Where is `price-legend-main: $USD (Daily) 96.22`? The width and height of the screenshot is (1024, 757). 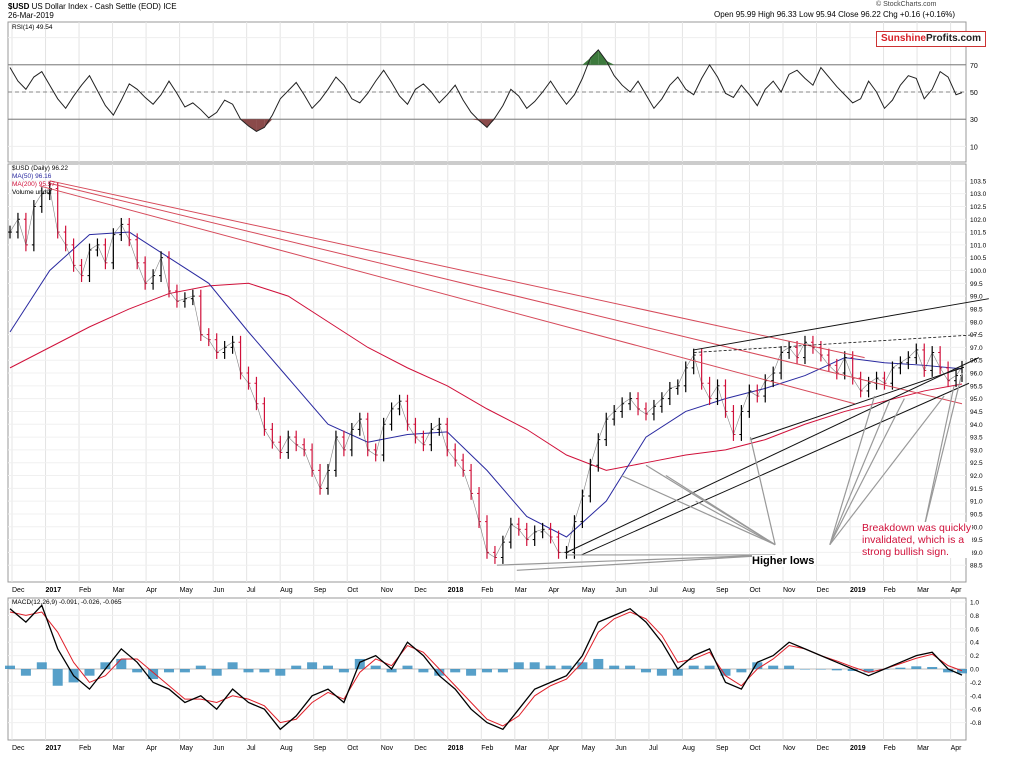
price-legend-main: $USD (Daily) 96.22 is located at coordinates (40, 168).